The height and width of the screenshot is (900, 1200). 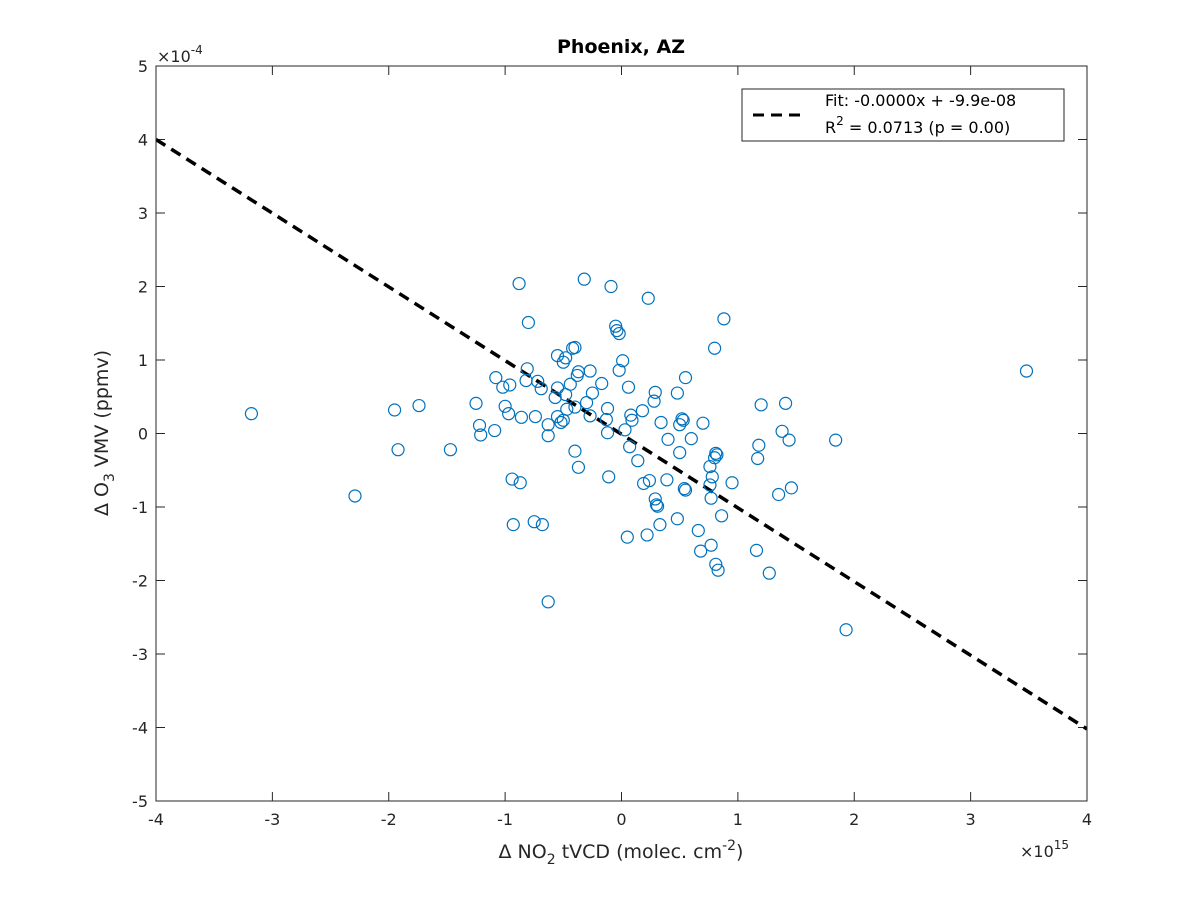 I want to click on y-axis-label: Δ O3 VMV (ppmv), so click(x=104, y=433).